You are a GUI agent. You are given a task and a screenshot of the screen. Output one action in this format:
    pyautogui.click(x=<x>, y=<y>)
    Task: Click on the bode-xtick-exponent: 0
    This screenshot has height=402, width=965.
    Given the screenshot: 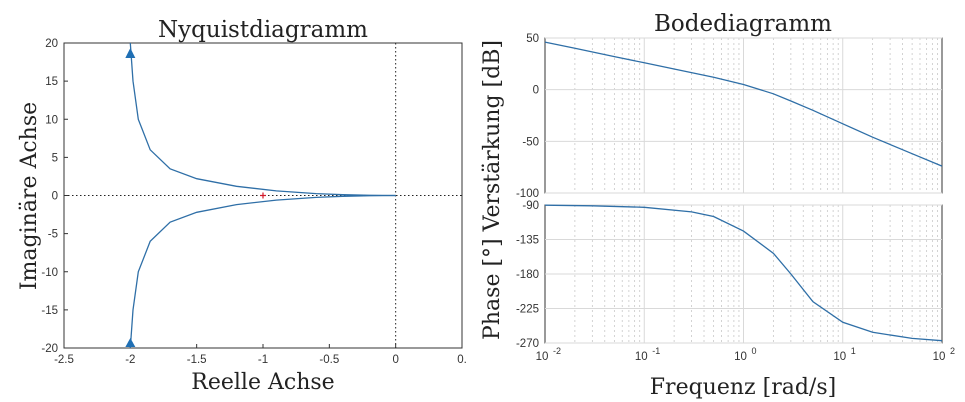 What is the action you would take?
    pyautogui.click(x=754, y=351)
    